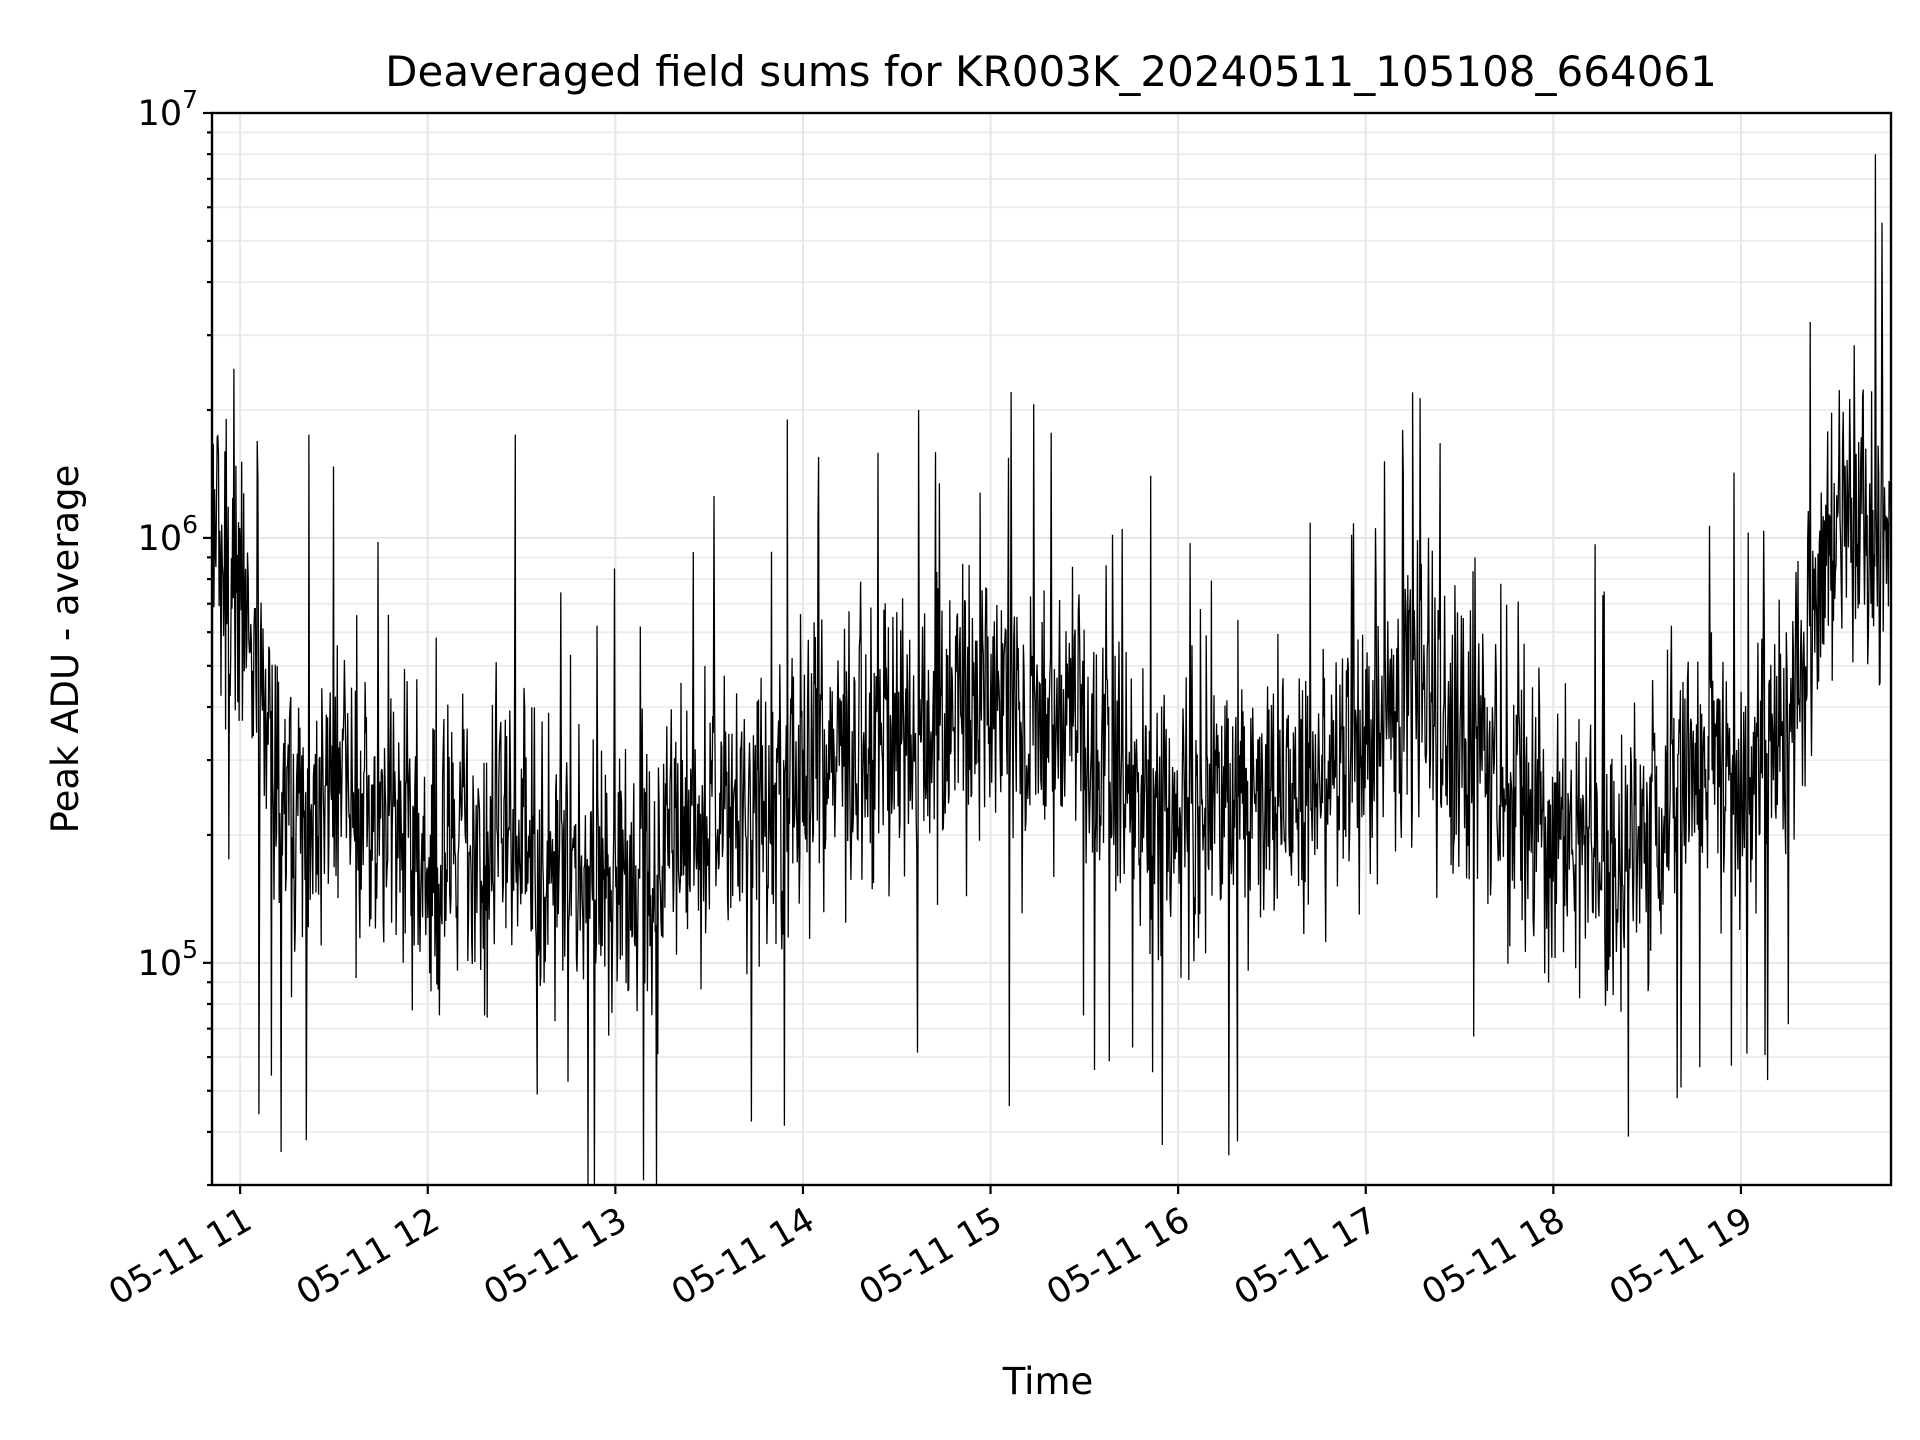 This screenshot has width=1920, height=1440. I want to click on y-tick-label: 10⁵, so click(168, 959).